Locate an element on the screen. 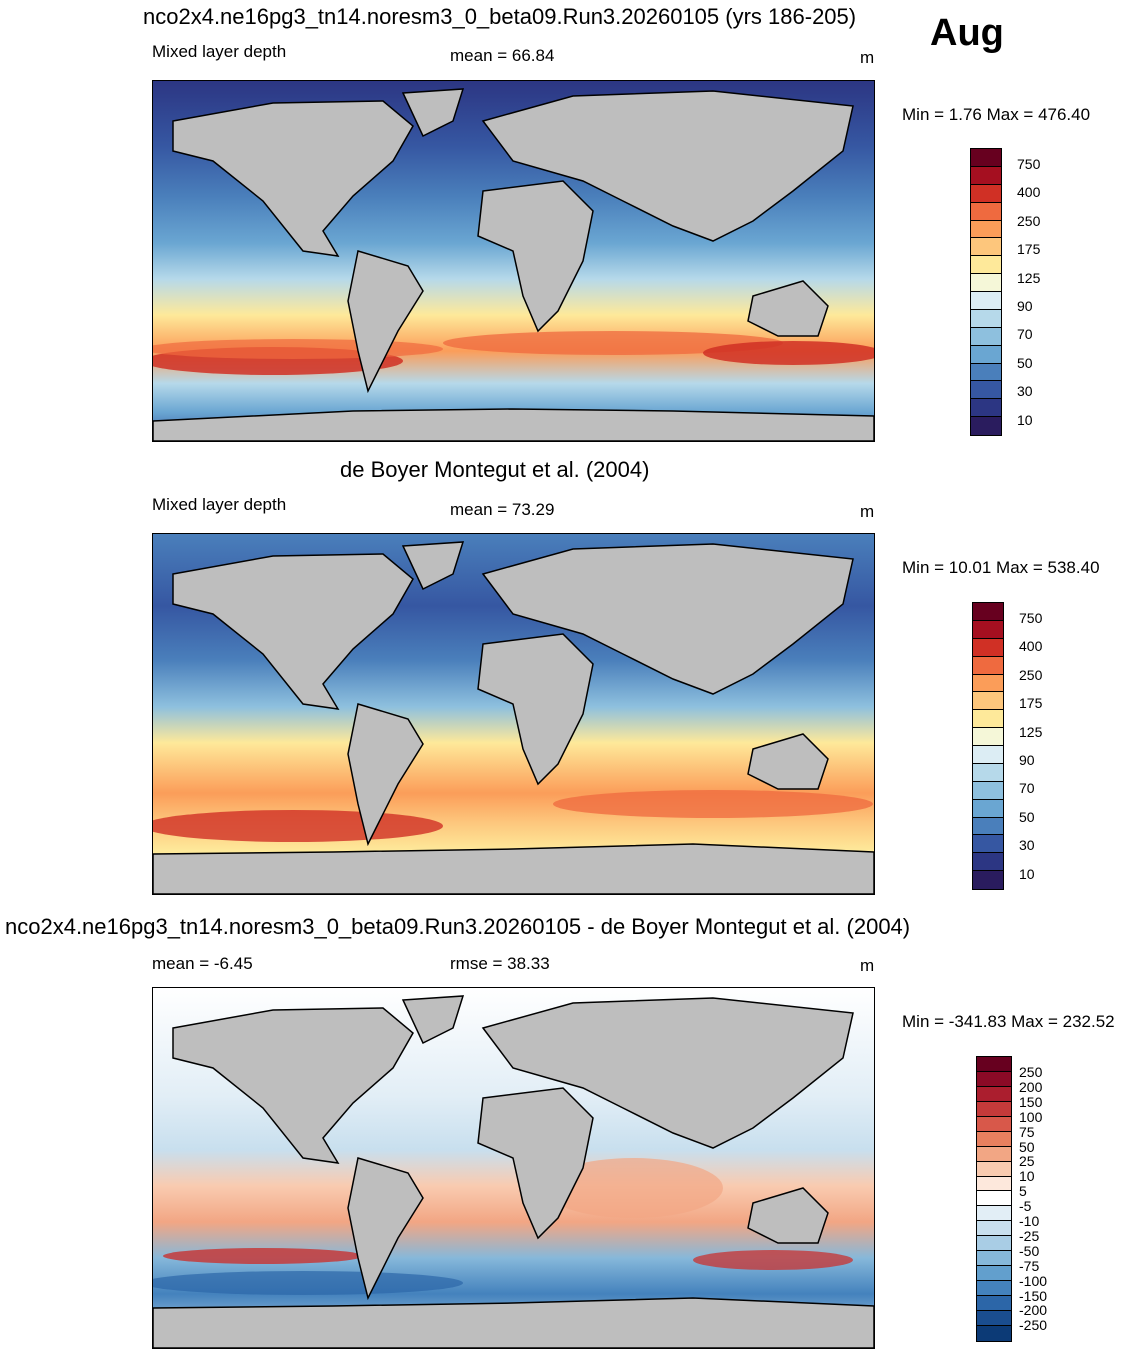  panel3-rmse-label: rmse = 38.33 is located at coordinates (500, 963).